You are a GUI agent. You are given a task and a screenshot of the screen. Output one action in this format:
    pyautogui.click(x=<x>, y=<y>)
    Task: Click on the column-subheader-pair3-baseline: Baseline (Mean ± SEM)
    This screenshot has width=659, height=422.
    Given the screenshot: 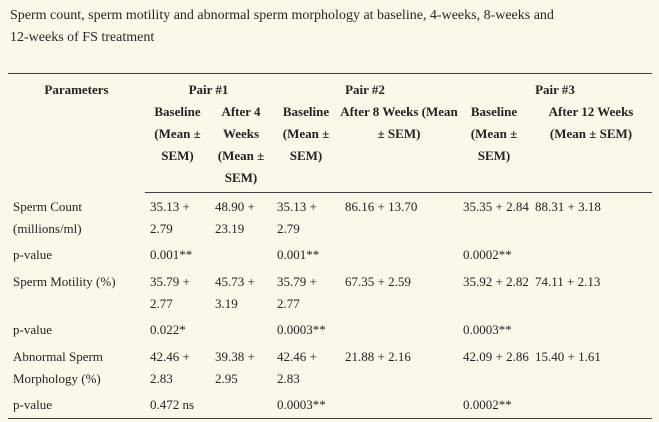 What is the action you would take?
    pyautogui.click(x=494, y=147)
    